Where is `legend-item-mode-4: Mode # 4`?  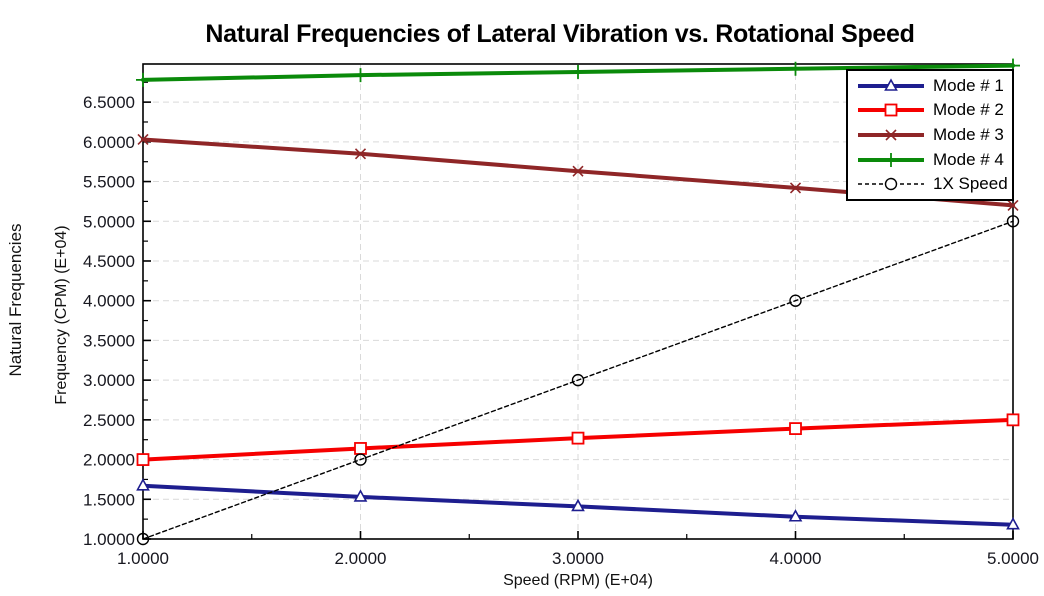 legend-item-mode-4: Mode # 4 is located at coordinates (930, 160).